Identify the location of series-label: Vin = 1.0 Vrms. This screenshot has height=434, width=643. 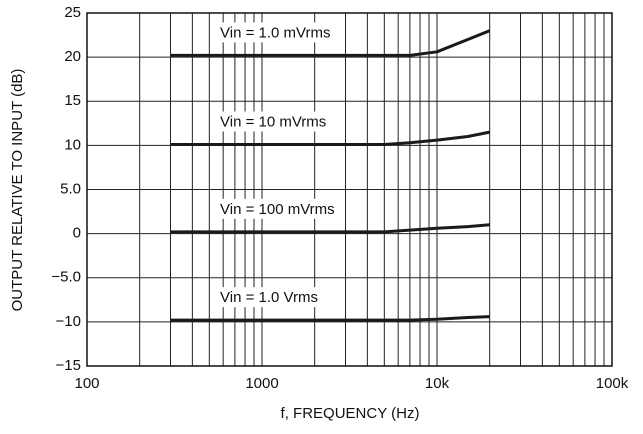
(269, 297).